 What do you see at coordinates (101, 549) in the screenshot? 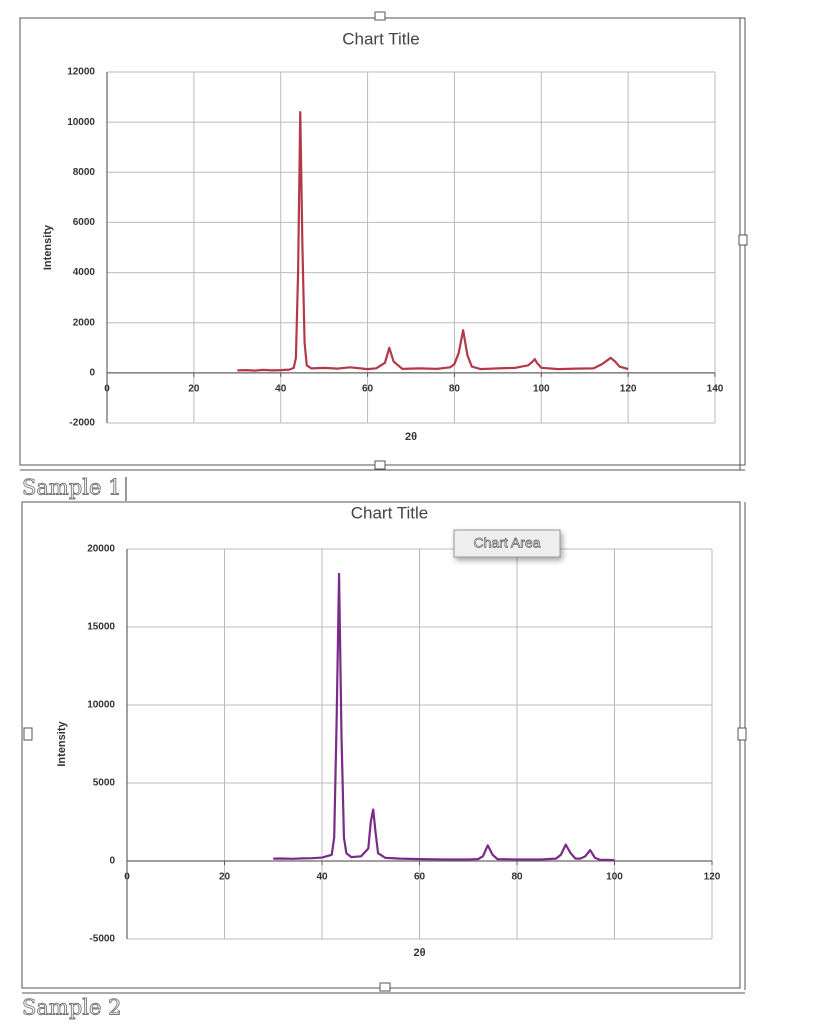
I see `y-tick-label: 20000` at bounding box center [101, 549].